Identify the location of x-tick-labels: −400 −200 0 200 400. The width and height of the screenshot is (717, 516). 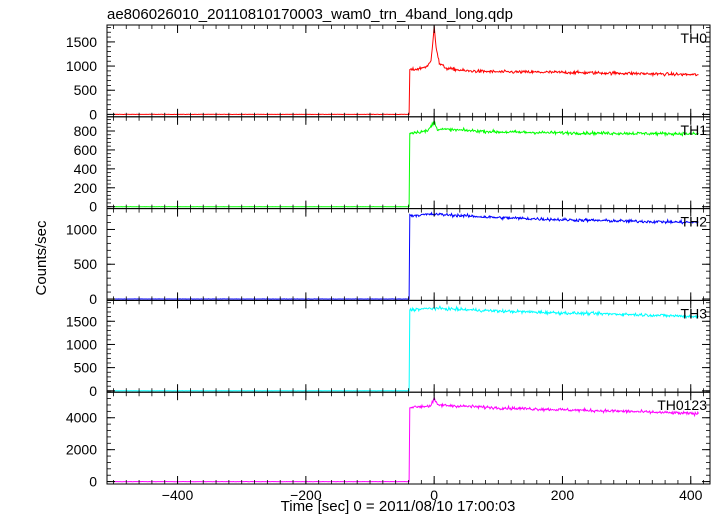
(432, 495).